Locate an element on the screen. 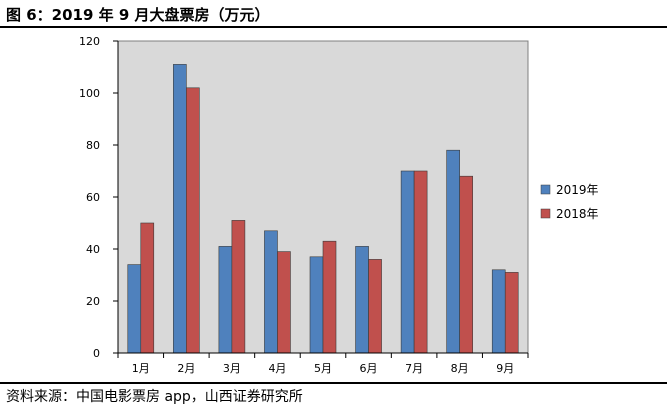  bar-2018年-5月 is located at coordinates (329, 297).